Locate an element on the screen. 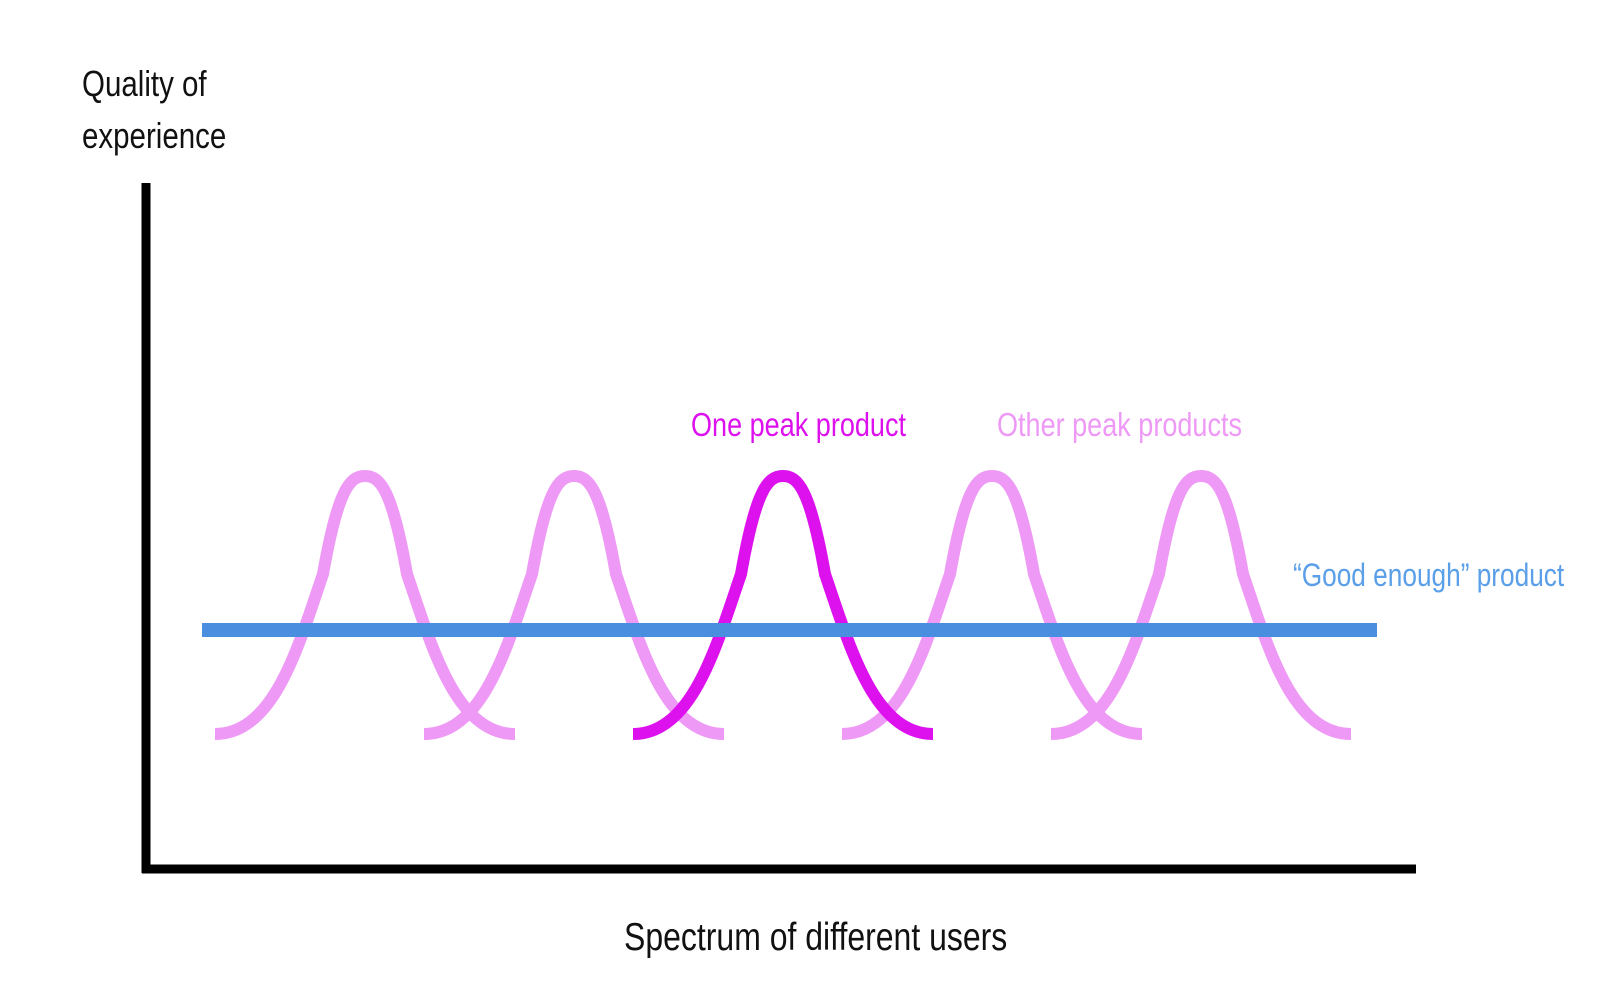 The image size is (1609, 1000). other-peak-products-label: Other peak products is located at coordinates (1119, 426).